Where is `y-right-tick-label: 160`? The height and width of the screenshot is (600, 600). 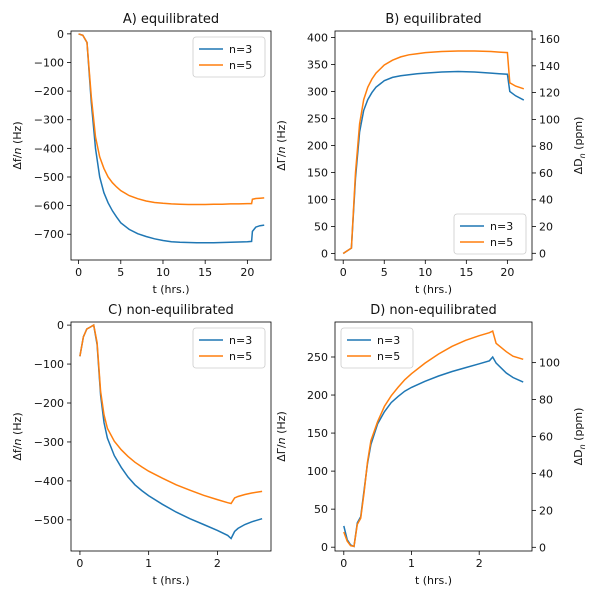 y-right-tick-label: 160 is located at coordinates (549, 39).